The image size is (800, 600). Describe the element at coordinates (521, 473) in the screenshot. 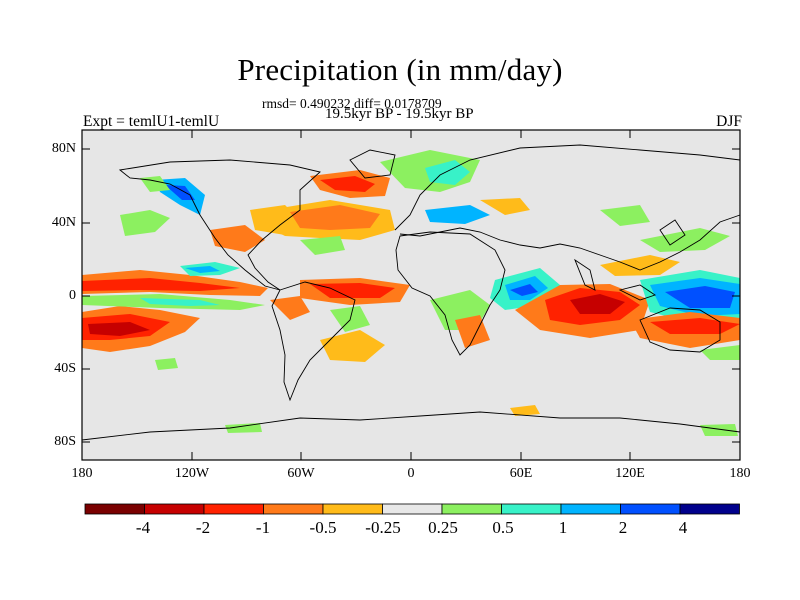

I see `x-tick-label: 60E` at that location.